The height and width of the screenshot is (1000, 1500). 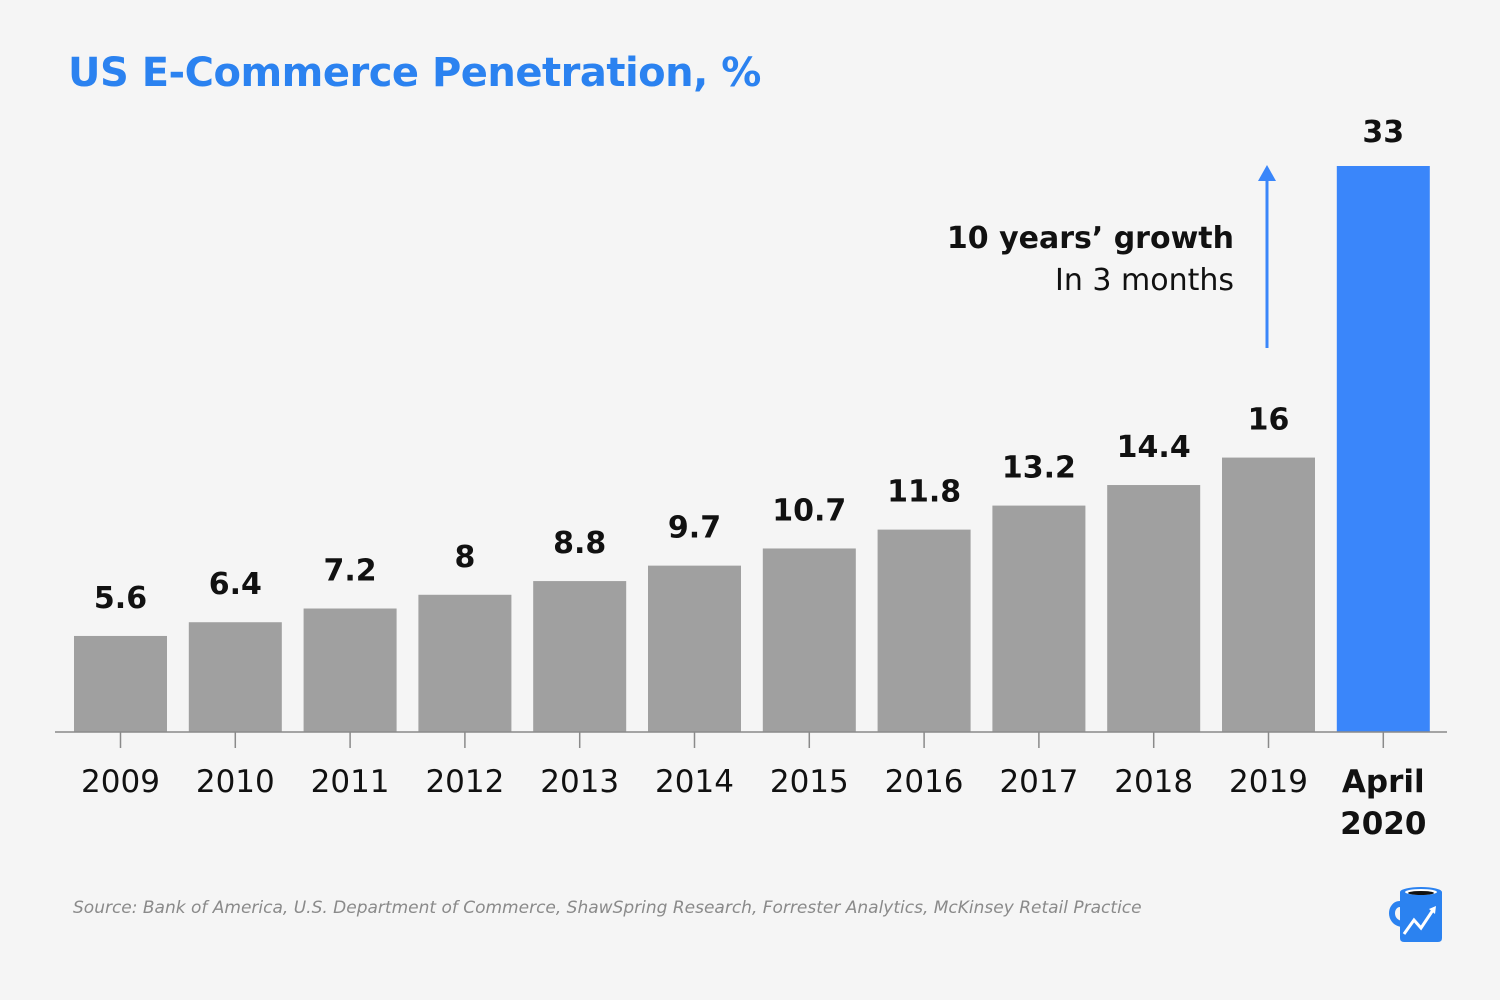 What do you see at coordinates (579, 543) in the screenshot?
I see `data-label: 8.8` at bounding box center [579, 543].